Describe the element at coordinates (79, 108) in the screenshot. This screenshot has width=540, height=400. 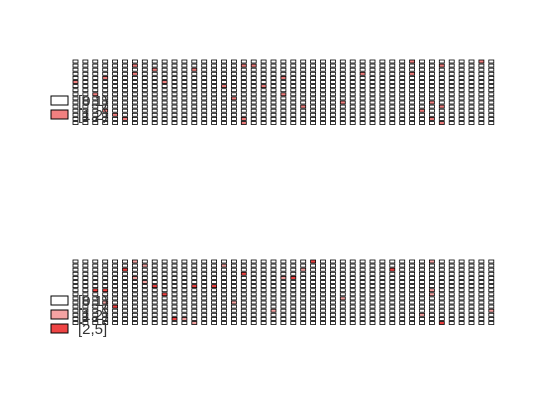
I see `legend: [0,1)[1,2)` at that location.